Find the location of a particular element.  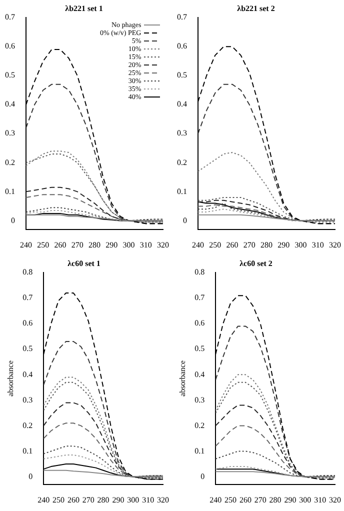

chart-title: λc60 set 2 is located at coordinates (256, 263).